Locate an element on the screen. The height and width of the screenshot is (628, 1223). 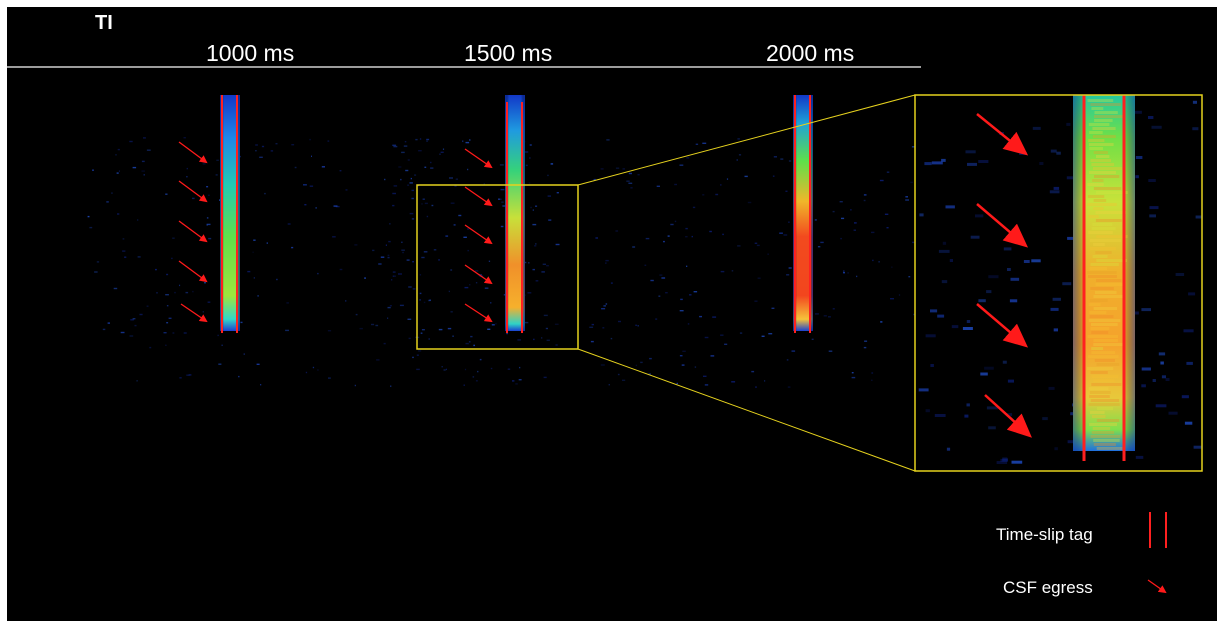
signal-column-1000ms is located at coordinates (230, 214).